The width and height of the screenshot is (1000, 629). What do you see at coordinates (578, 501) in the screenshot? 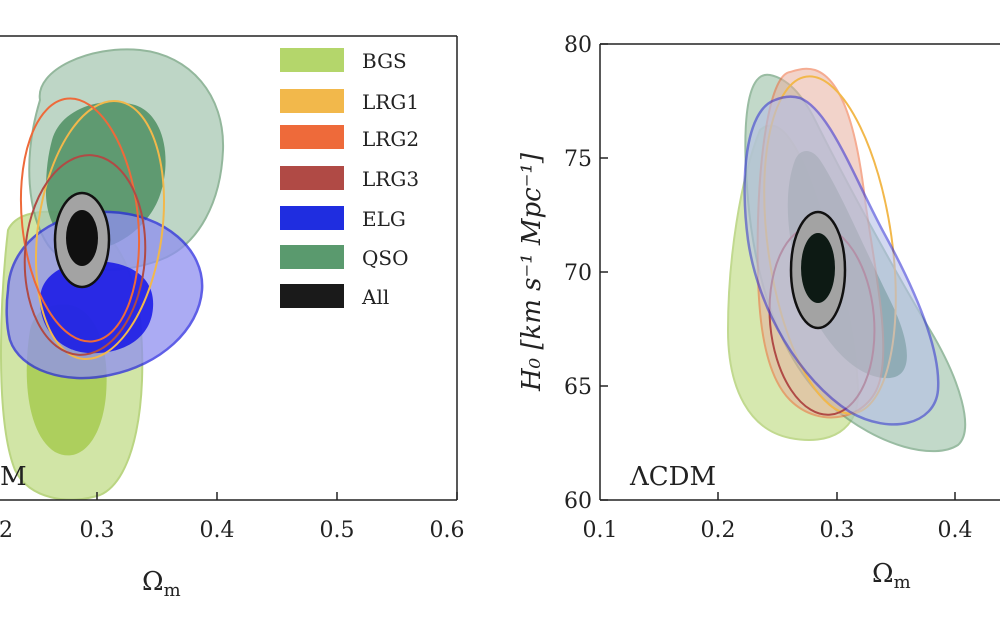
I see `right-ytick-label: 60` at bounding box center [578, 501].